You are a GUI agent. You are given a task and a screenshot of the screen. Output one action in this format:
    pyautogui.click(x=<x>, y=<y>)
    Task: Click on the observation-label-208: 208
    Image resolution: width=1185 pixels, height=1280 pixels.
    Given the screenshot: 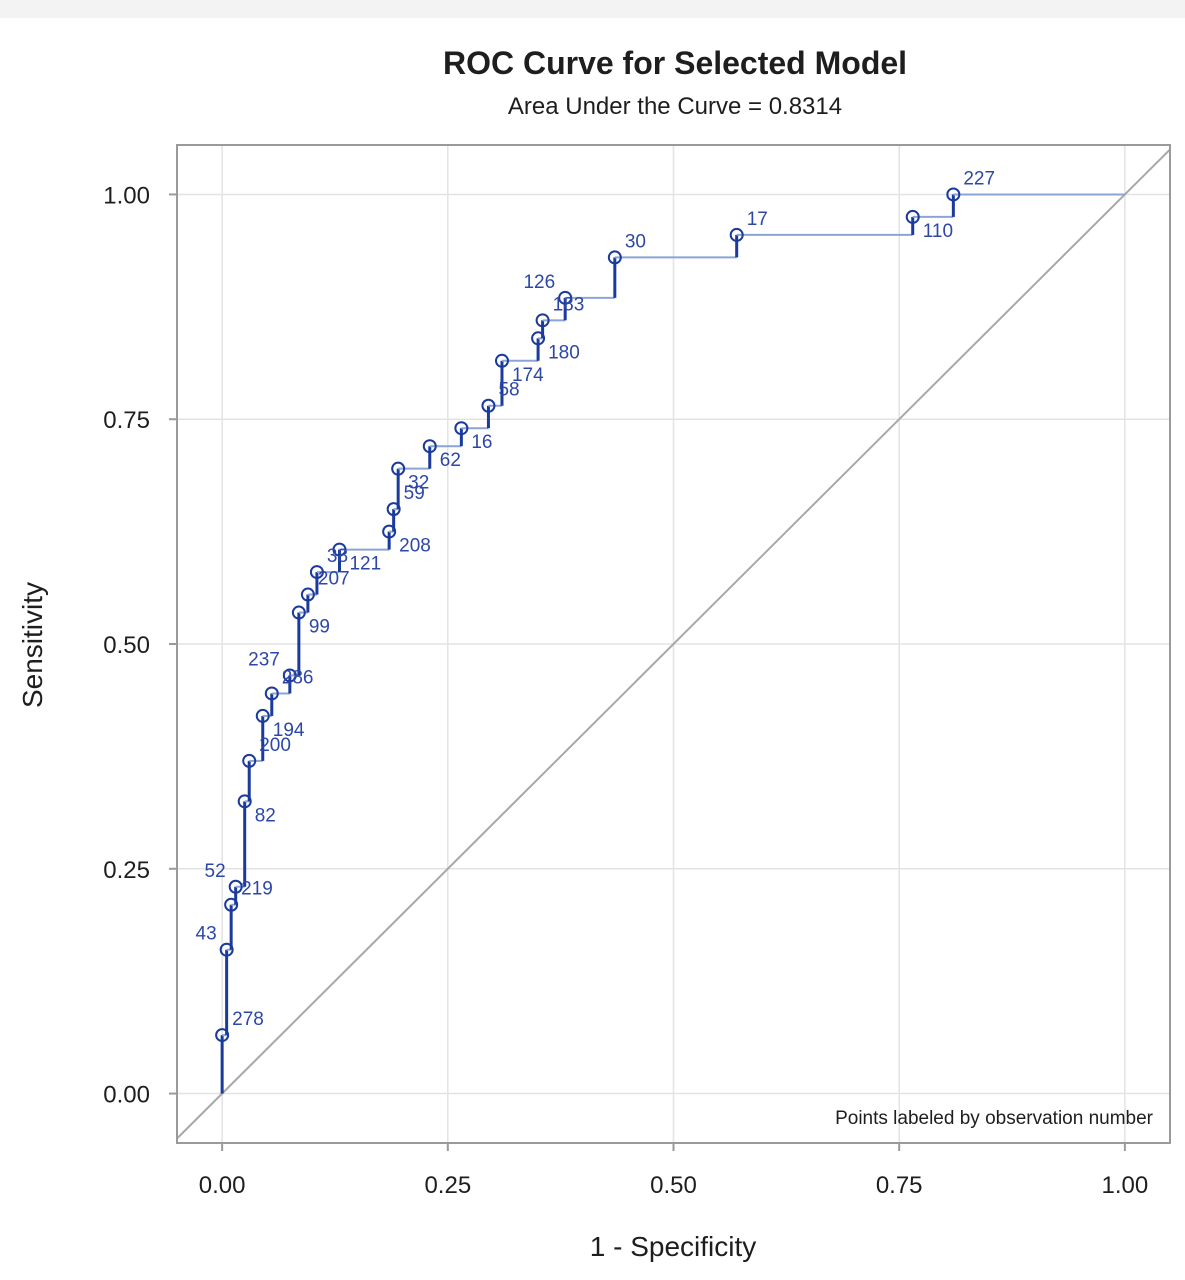 What is the action you would take?
    pyautogui.click(x=415, y=546)
    